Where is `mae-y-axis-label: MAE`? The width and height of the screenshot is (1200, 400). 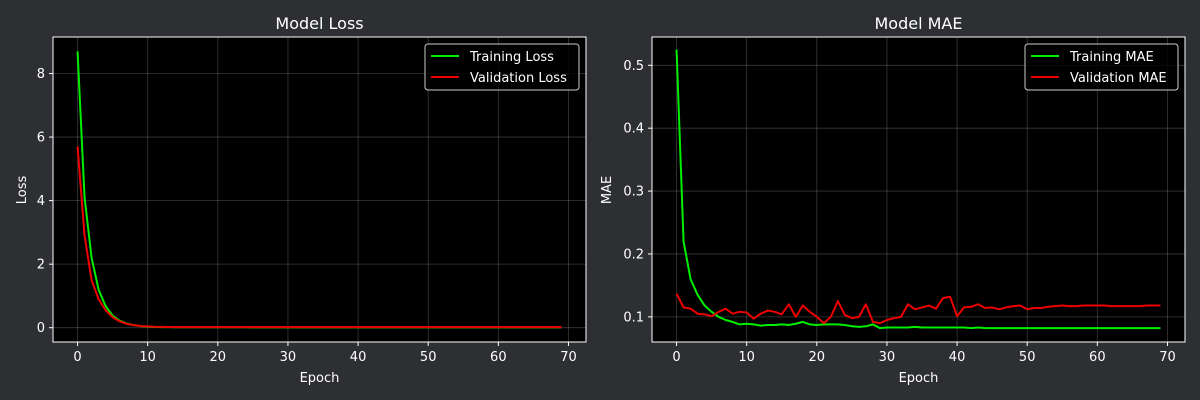 mae-y-axis-label: MAE is located at coordinates (607, 190).